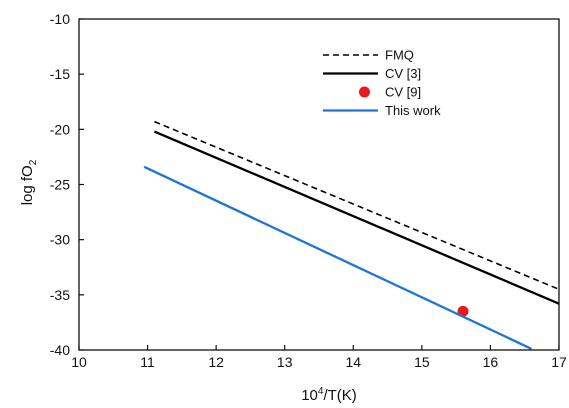 This screenshot has width=569, height=408. Describe the element at coordinates (60, 240) in the screenshot. I see `y-tick-label: -30` at that location.